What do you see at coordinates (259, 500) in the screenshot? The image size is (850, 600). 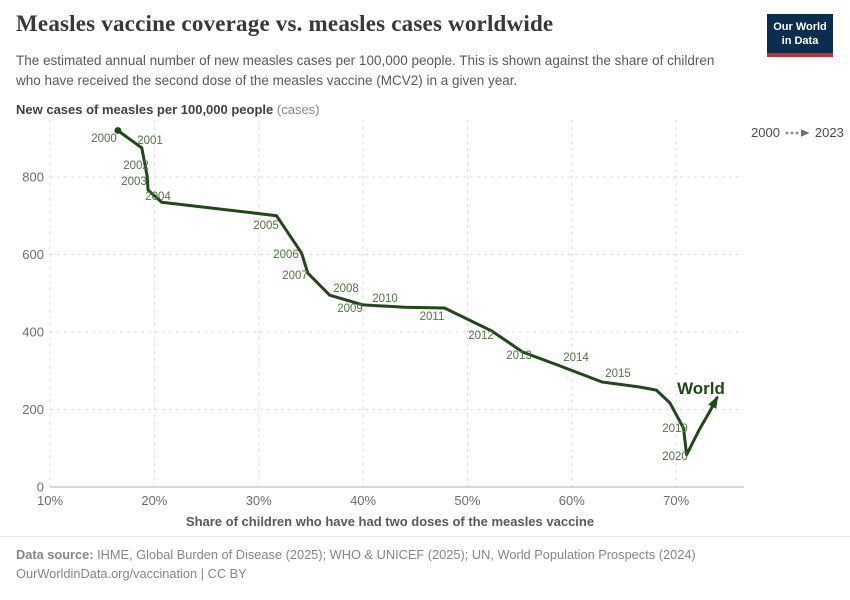 I see `x-tick-label: 30%` at bounding box center [259, 500].